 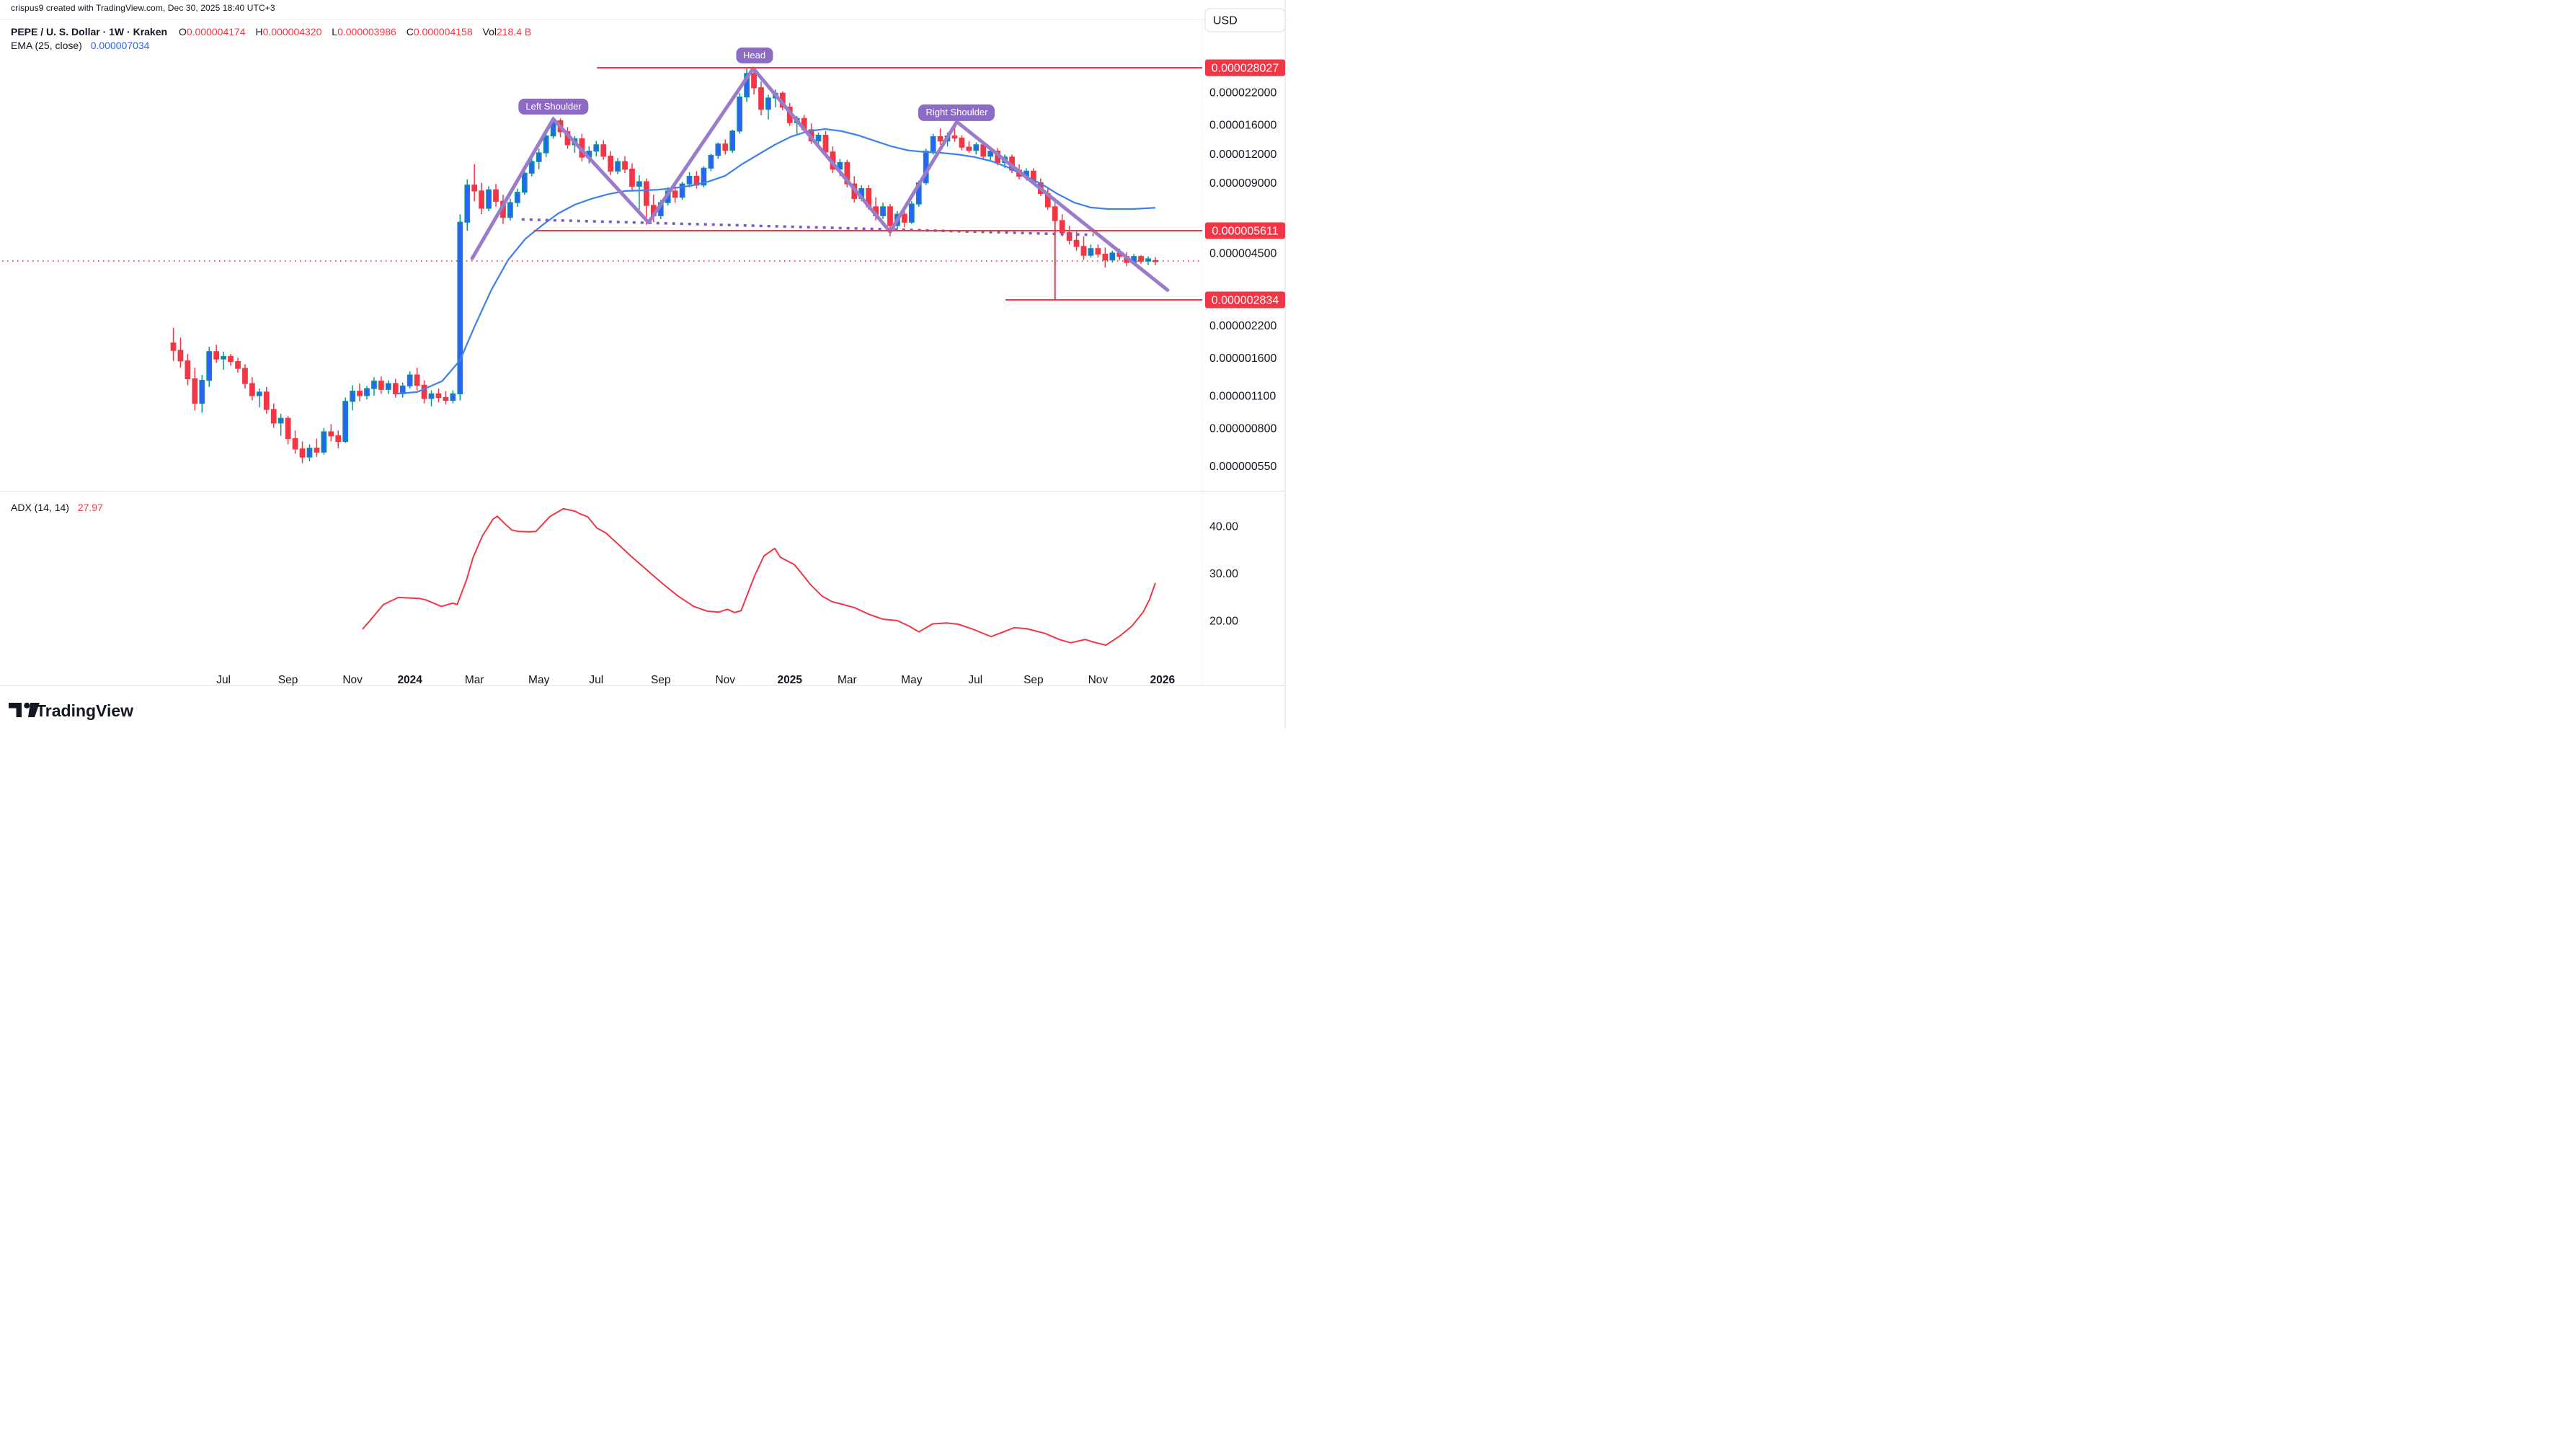 What do you see at coordinates (759, 577) in the screenshot?
I see `adx-line` at bounding box center [759, 577].